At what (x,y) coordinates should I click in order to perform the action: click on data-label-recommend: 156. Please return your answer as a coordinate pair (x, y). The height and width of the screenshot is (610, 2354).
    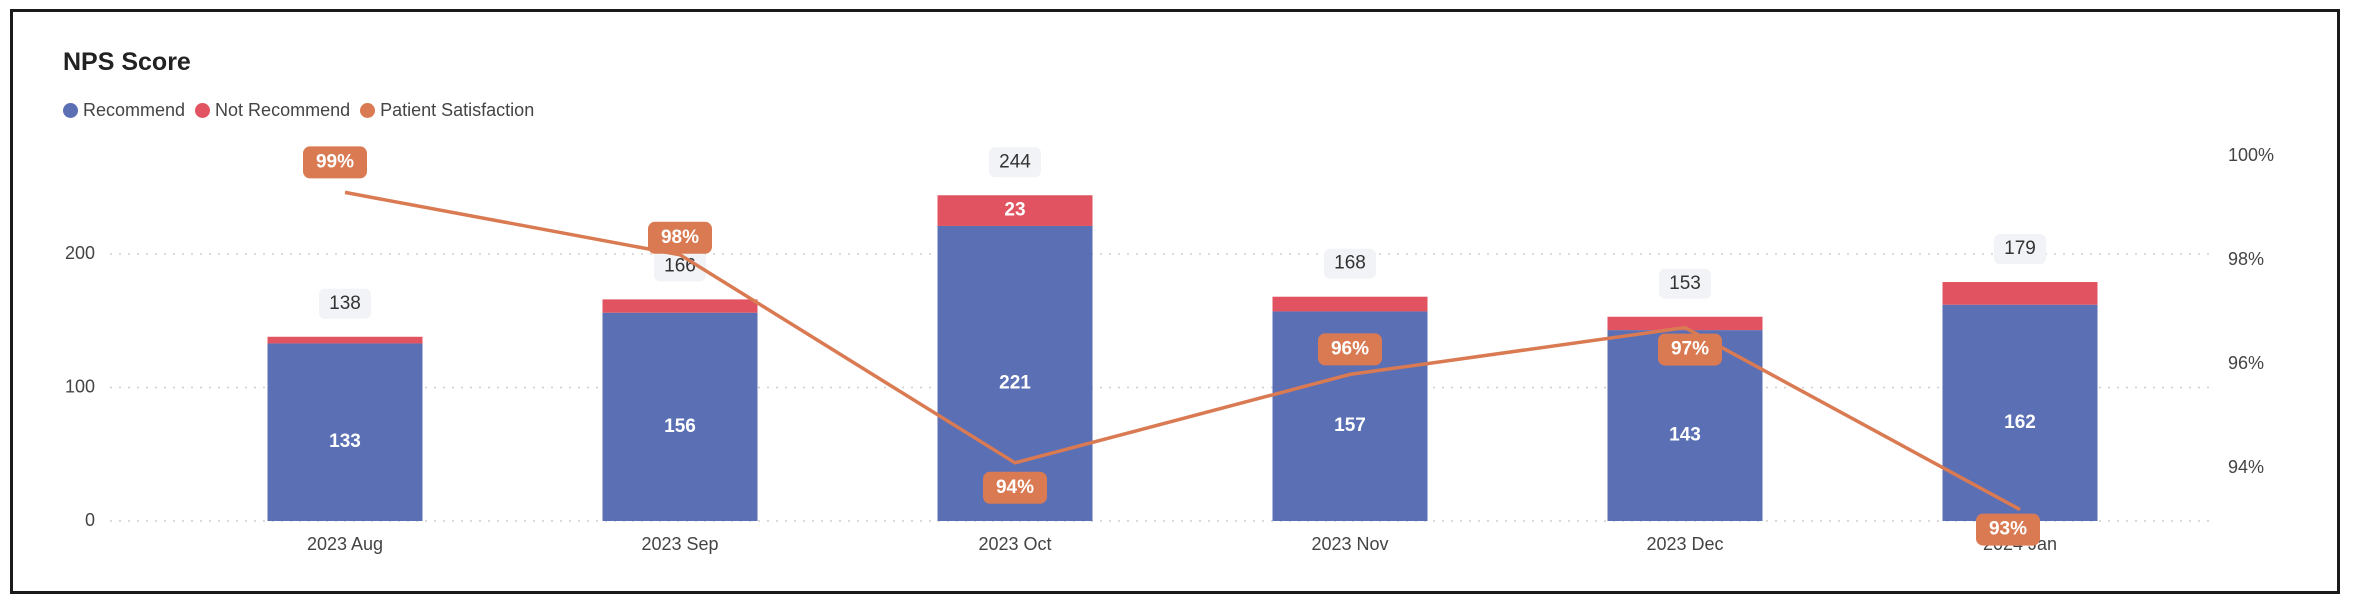
    Looking at the image, I should click on (680, 426).